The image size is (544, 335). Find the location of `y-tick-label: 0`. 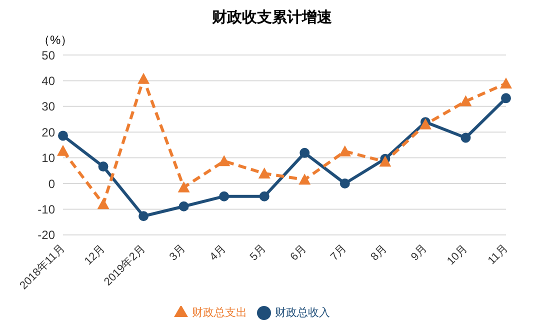

y-tick-label: 0 is located at coordinates (52, 183).